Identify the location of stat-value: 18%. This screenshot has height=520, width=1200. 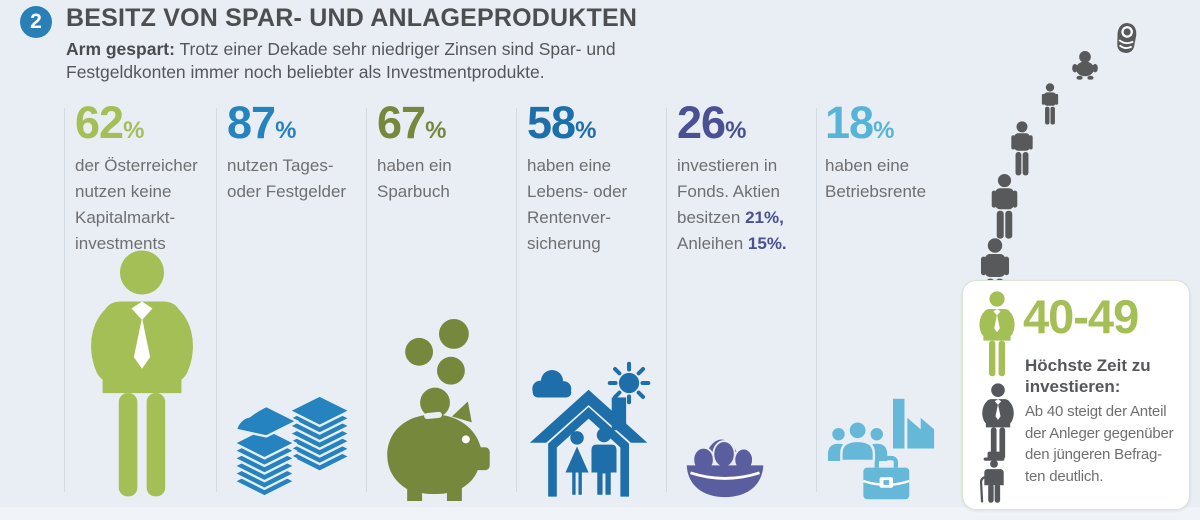
(860, 122).